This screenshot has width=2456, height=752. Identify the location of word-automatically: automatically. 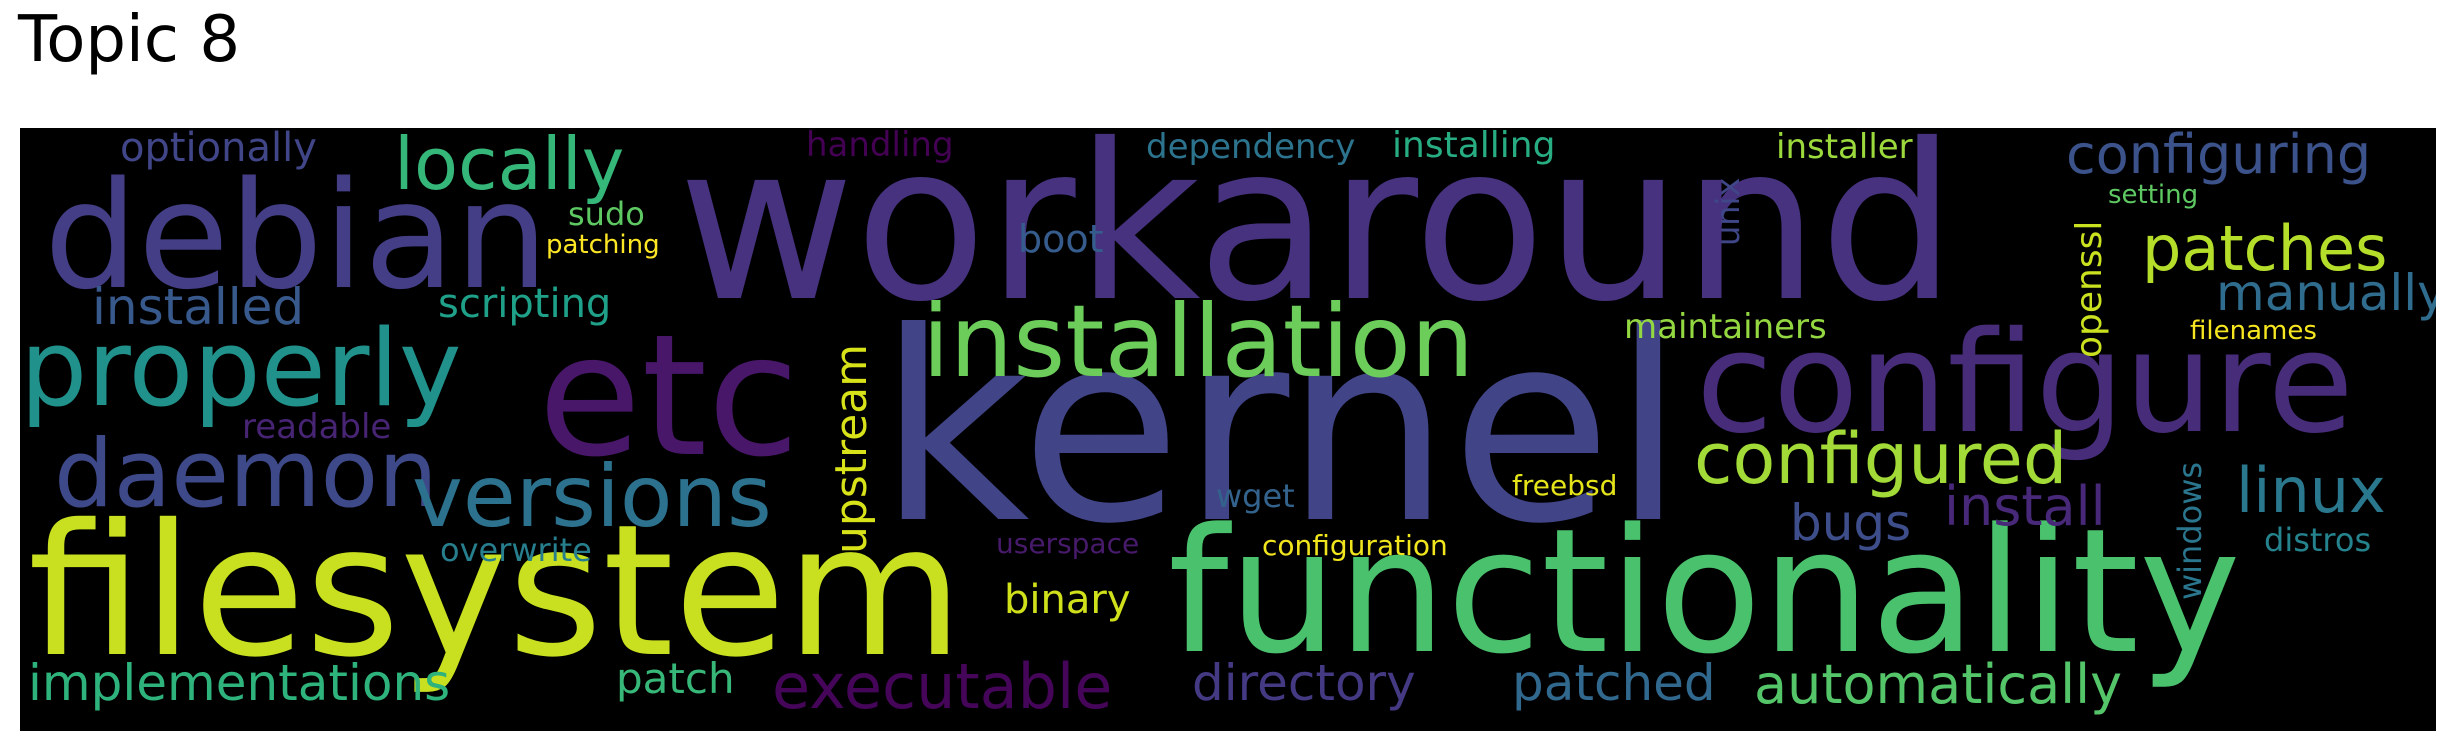
(1938, 684).